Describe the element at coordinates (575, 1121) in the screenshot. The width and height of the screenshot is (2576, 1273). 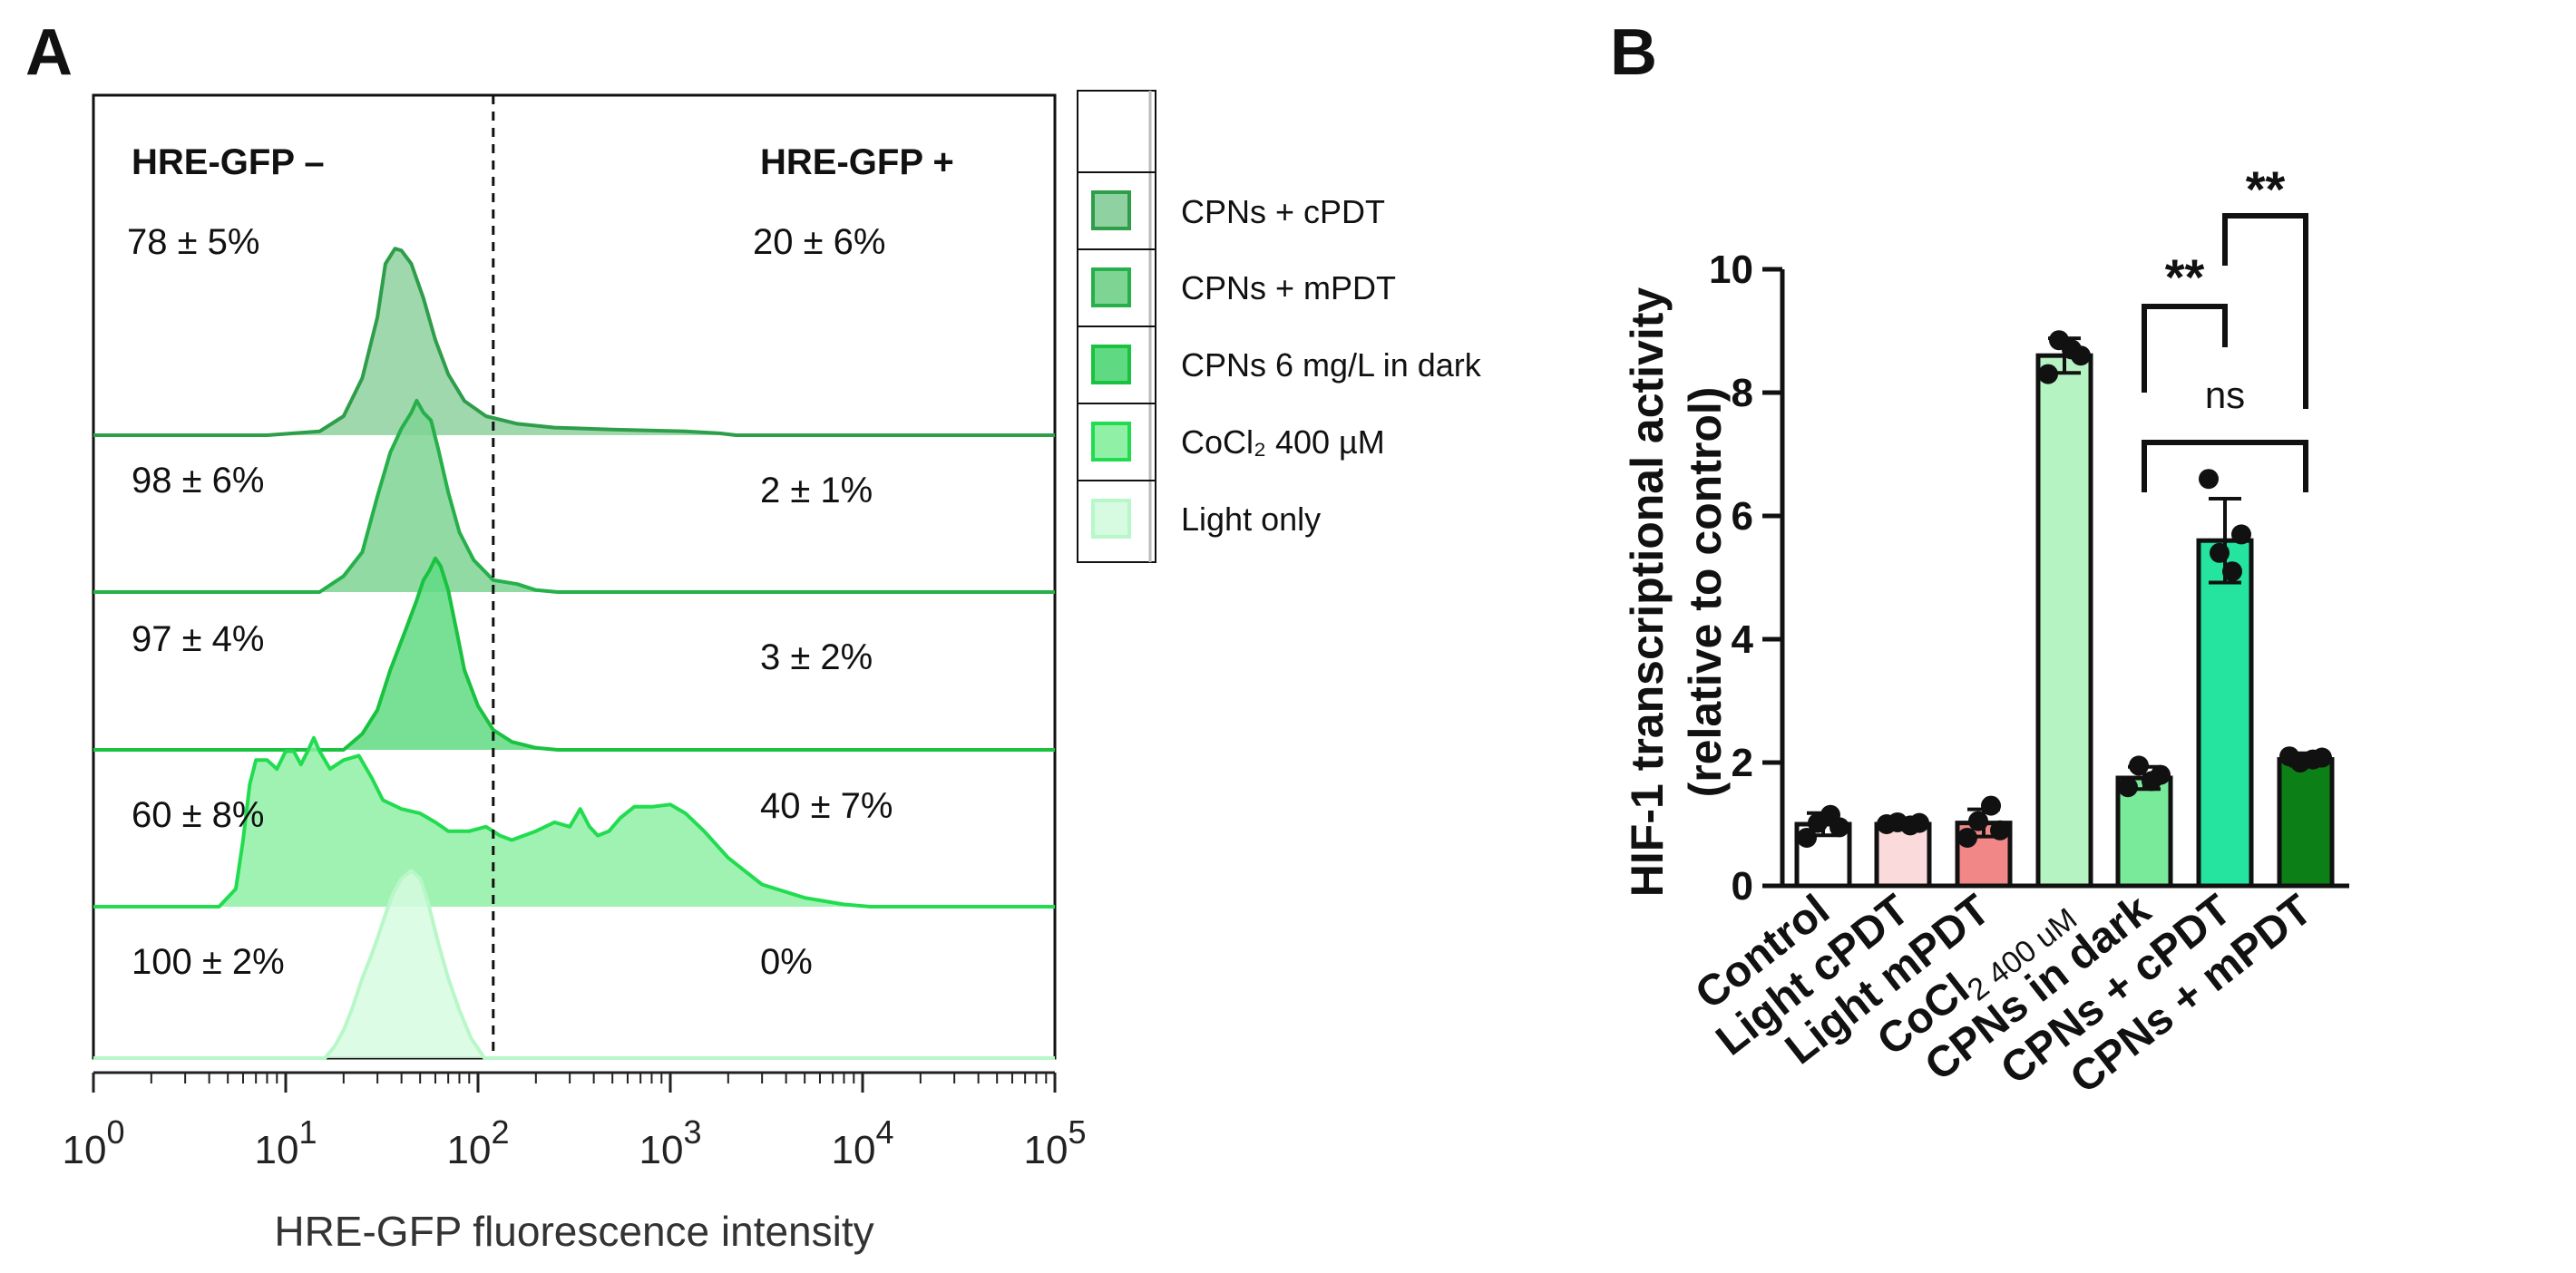
I see `panel-a-x-axis: 10⁰ 10¹ 10² 10³ 10⁴ 10⁵` at that location.